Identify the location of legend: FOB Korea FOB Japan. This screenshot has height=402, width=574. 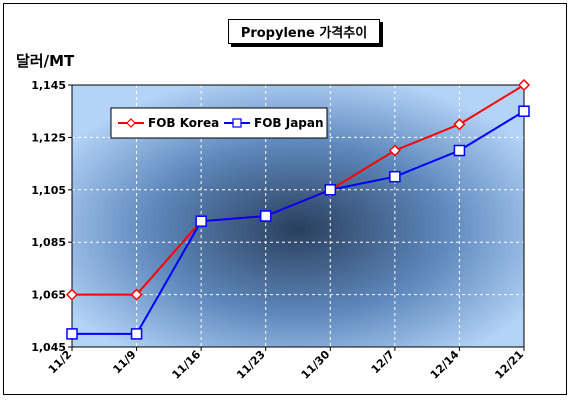
(219, 123).